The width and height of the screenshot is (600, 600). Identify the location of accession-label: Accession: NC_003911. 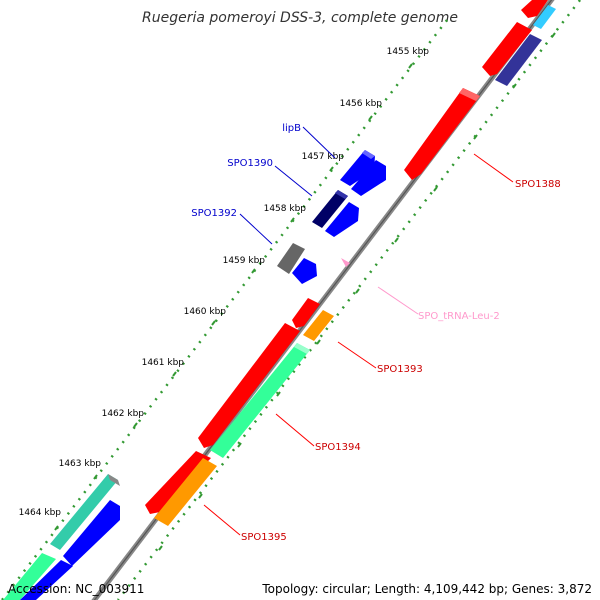
(76, 589).